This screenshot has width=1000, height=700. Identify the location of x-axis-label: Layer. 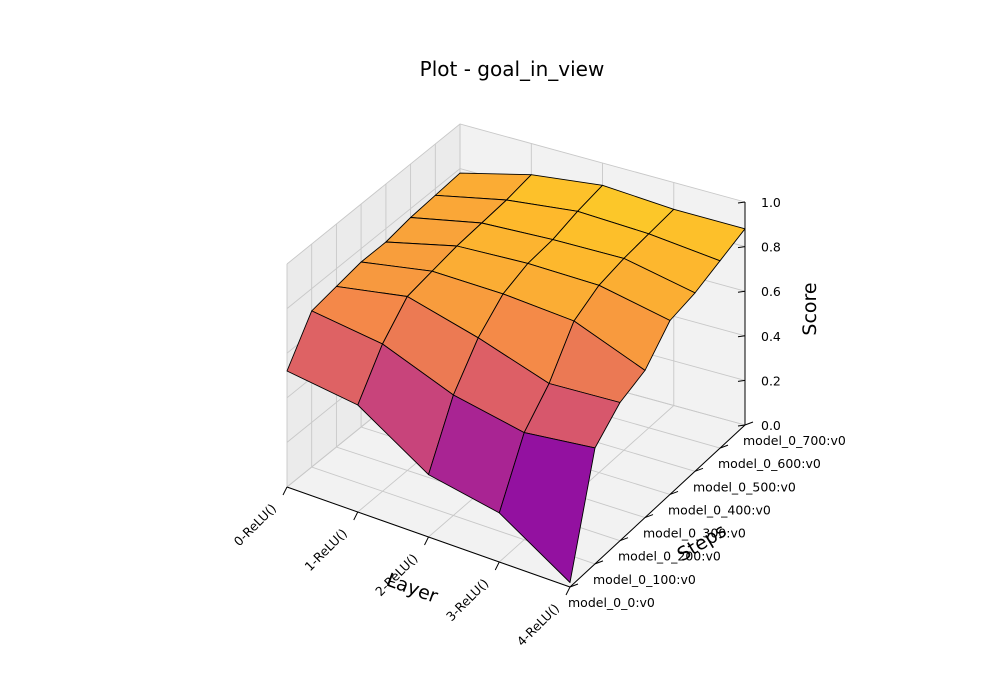
(411, 588).